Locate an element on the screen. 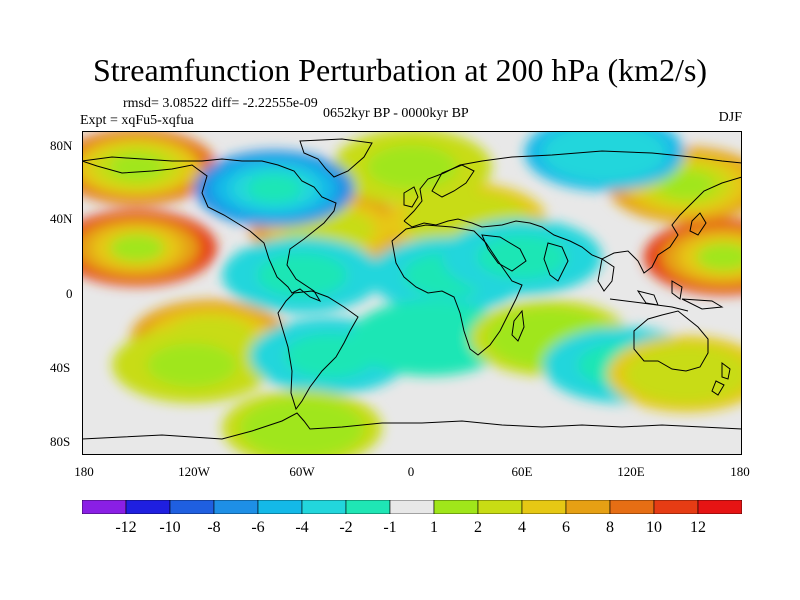 Image resolution: width=800 pixels, height=600 pixels. experiment-label: Expt = xqFu5-xqfua is located at coordinates (137, 120).